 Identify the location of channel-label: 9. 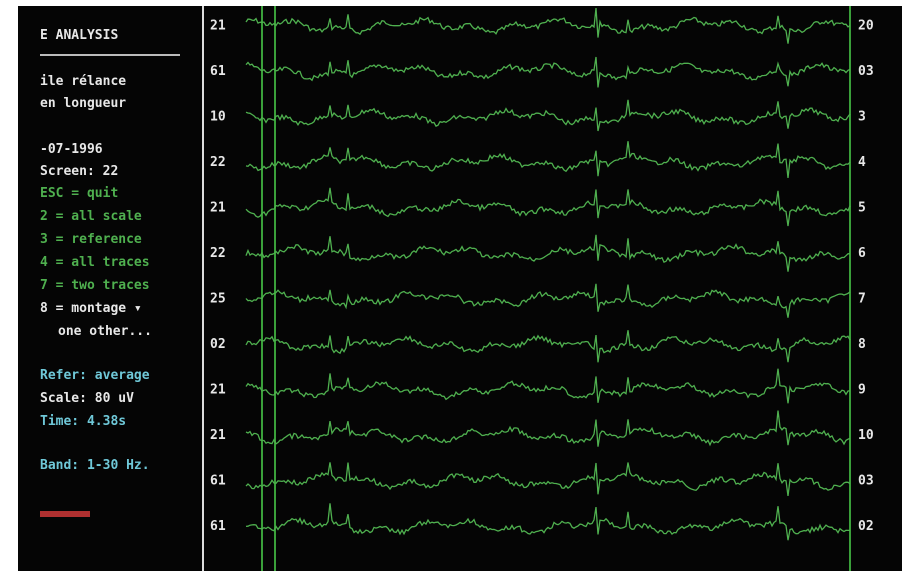
(862, 390).